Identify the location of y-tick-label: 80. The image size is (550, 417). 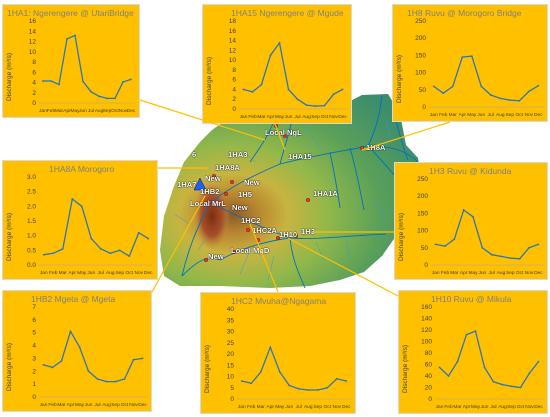
(429, 353).